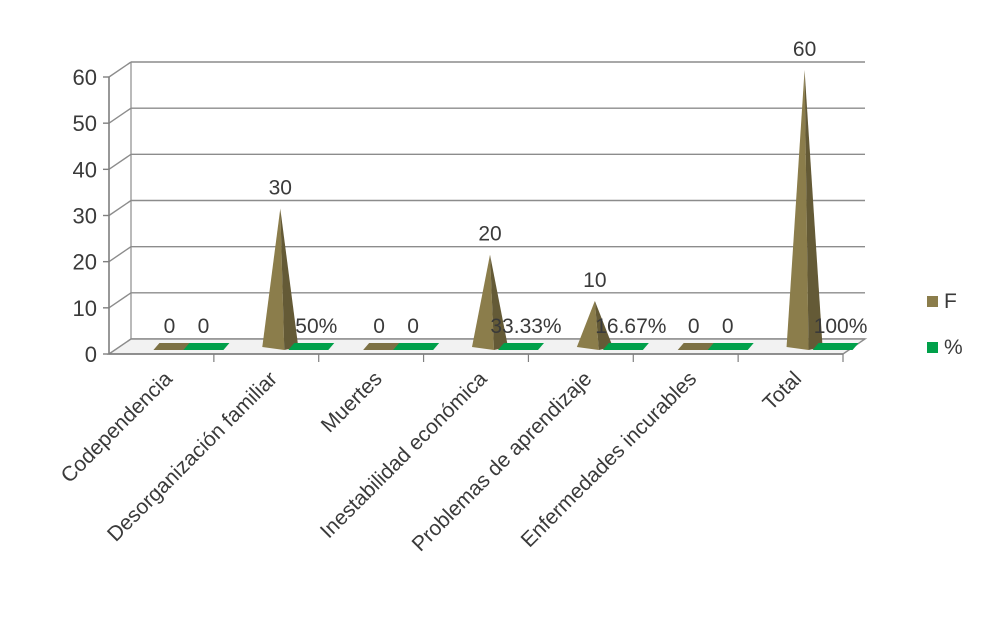  What do you see at coordinates (841, 326) in the screenshot?
I see `data-label-pct: 100%` at bounding box center [841, 326].